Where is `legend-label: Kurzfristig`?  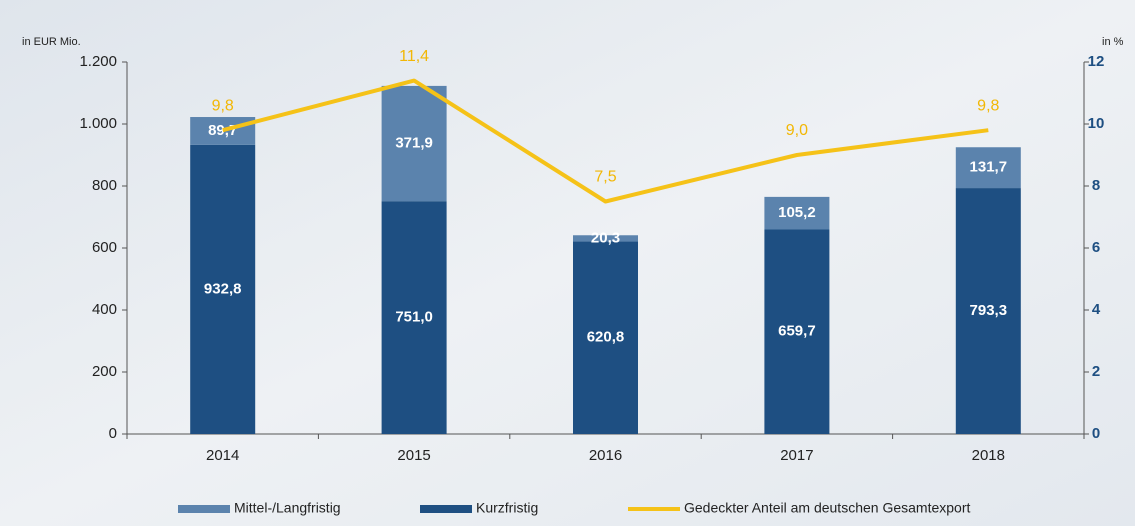
legend-label: Kurzfristig is located at coordinates (507, 508).